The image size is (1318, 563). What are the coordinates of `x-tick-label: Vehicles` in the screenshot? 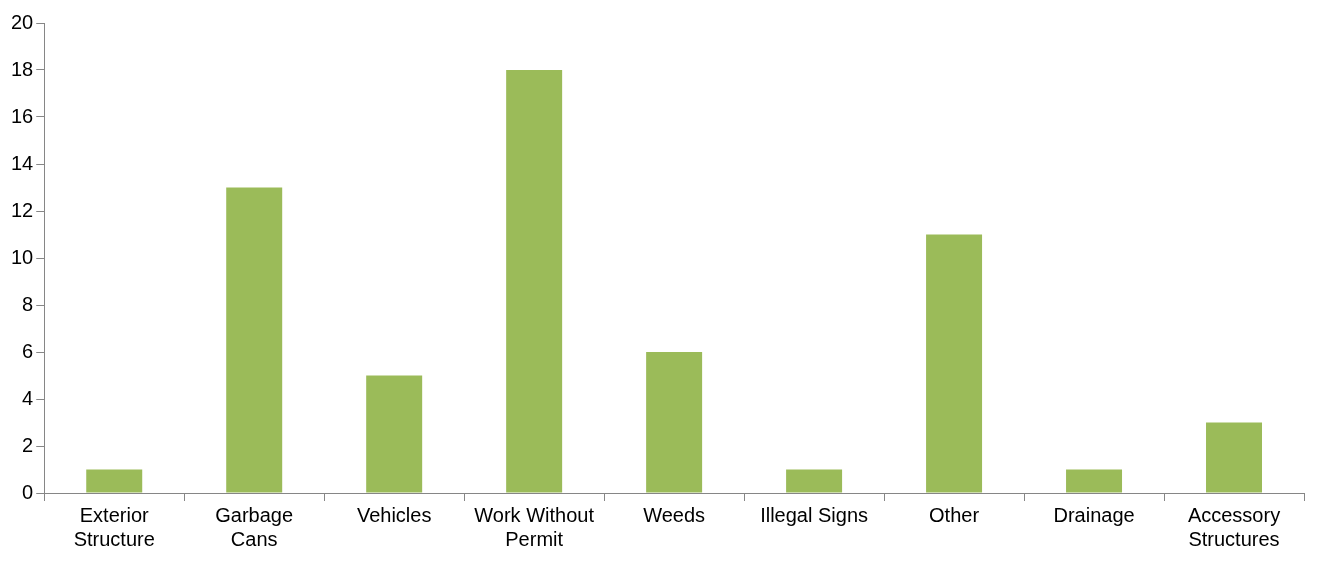 It's located at (394, 514).